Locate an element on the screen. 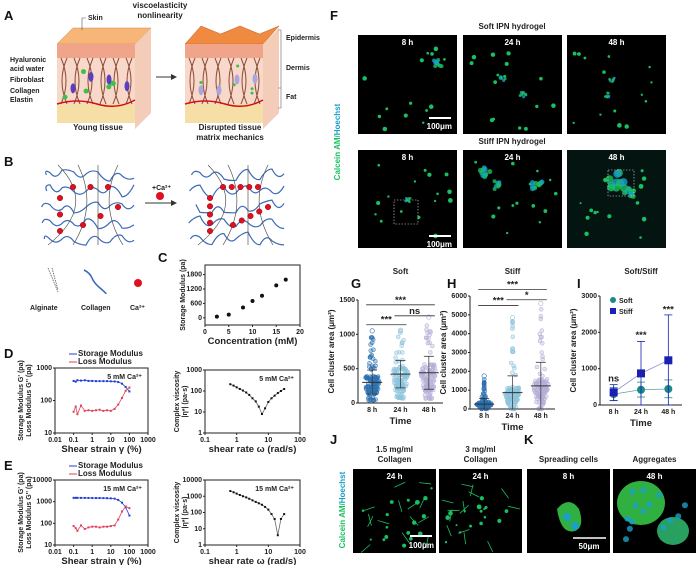 The image size is (700, 565). legend-label-a: Fibroblast is located at coordinates (27, 80).